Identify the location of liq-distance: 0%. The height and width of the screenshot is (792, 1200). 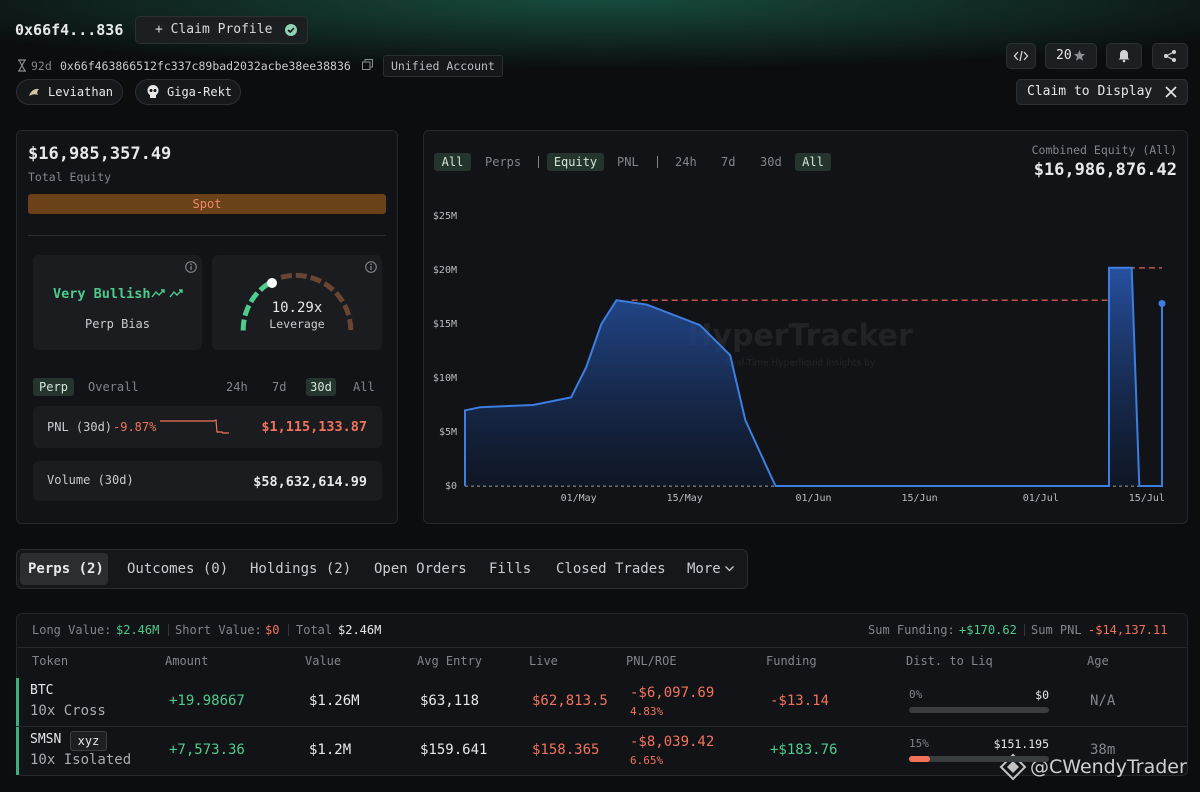
(916, 694).